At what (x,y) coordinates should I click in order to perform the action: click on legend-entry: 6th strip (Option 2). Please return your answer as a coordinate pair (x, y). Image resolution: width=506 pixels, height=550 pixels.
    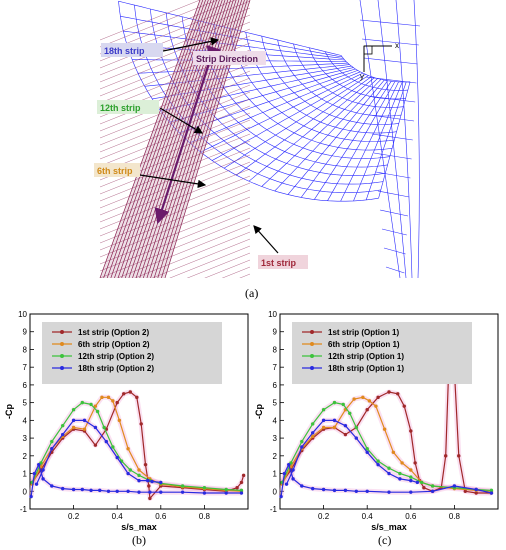
    Looking at the image, I should click on (114, 344).